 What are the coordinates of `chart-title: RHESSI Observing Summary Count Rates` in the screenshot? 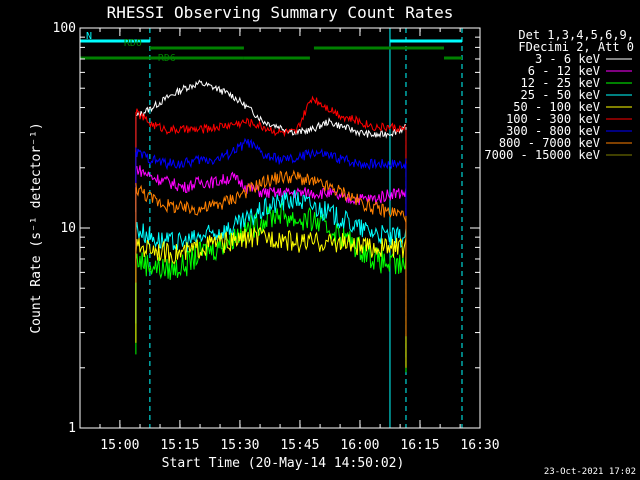 It's located at (280, 12).